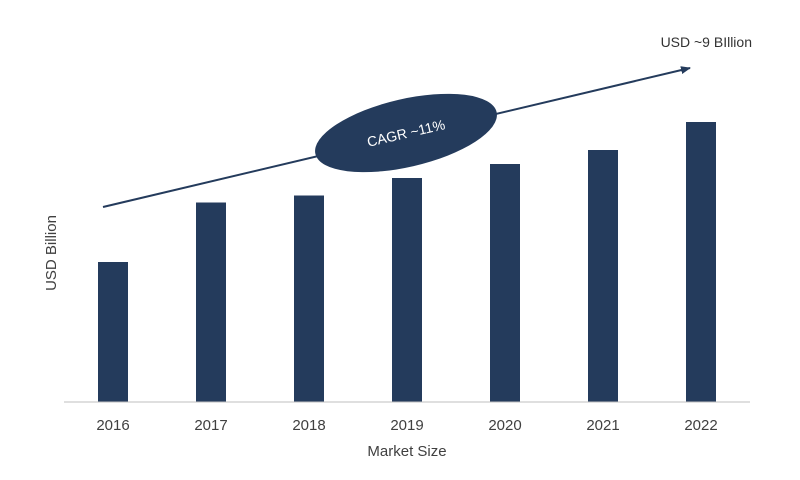 The image size is (800, 480). Describe the element at coordinates (51, 253) in the screenshot. I see `y-axis-title: USD Billion` at that location.